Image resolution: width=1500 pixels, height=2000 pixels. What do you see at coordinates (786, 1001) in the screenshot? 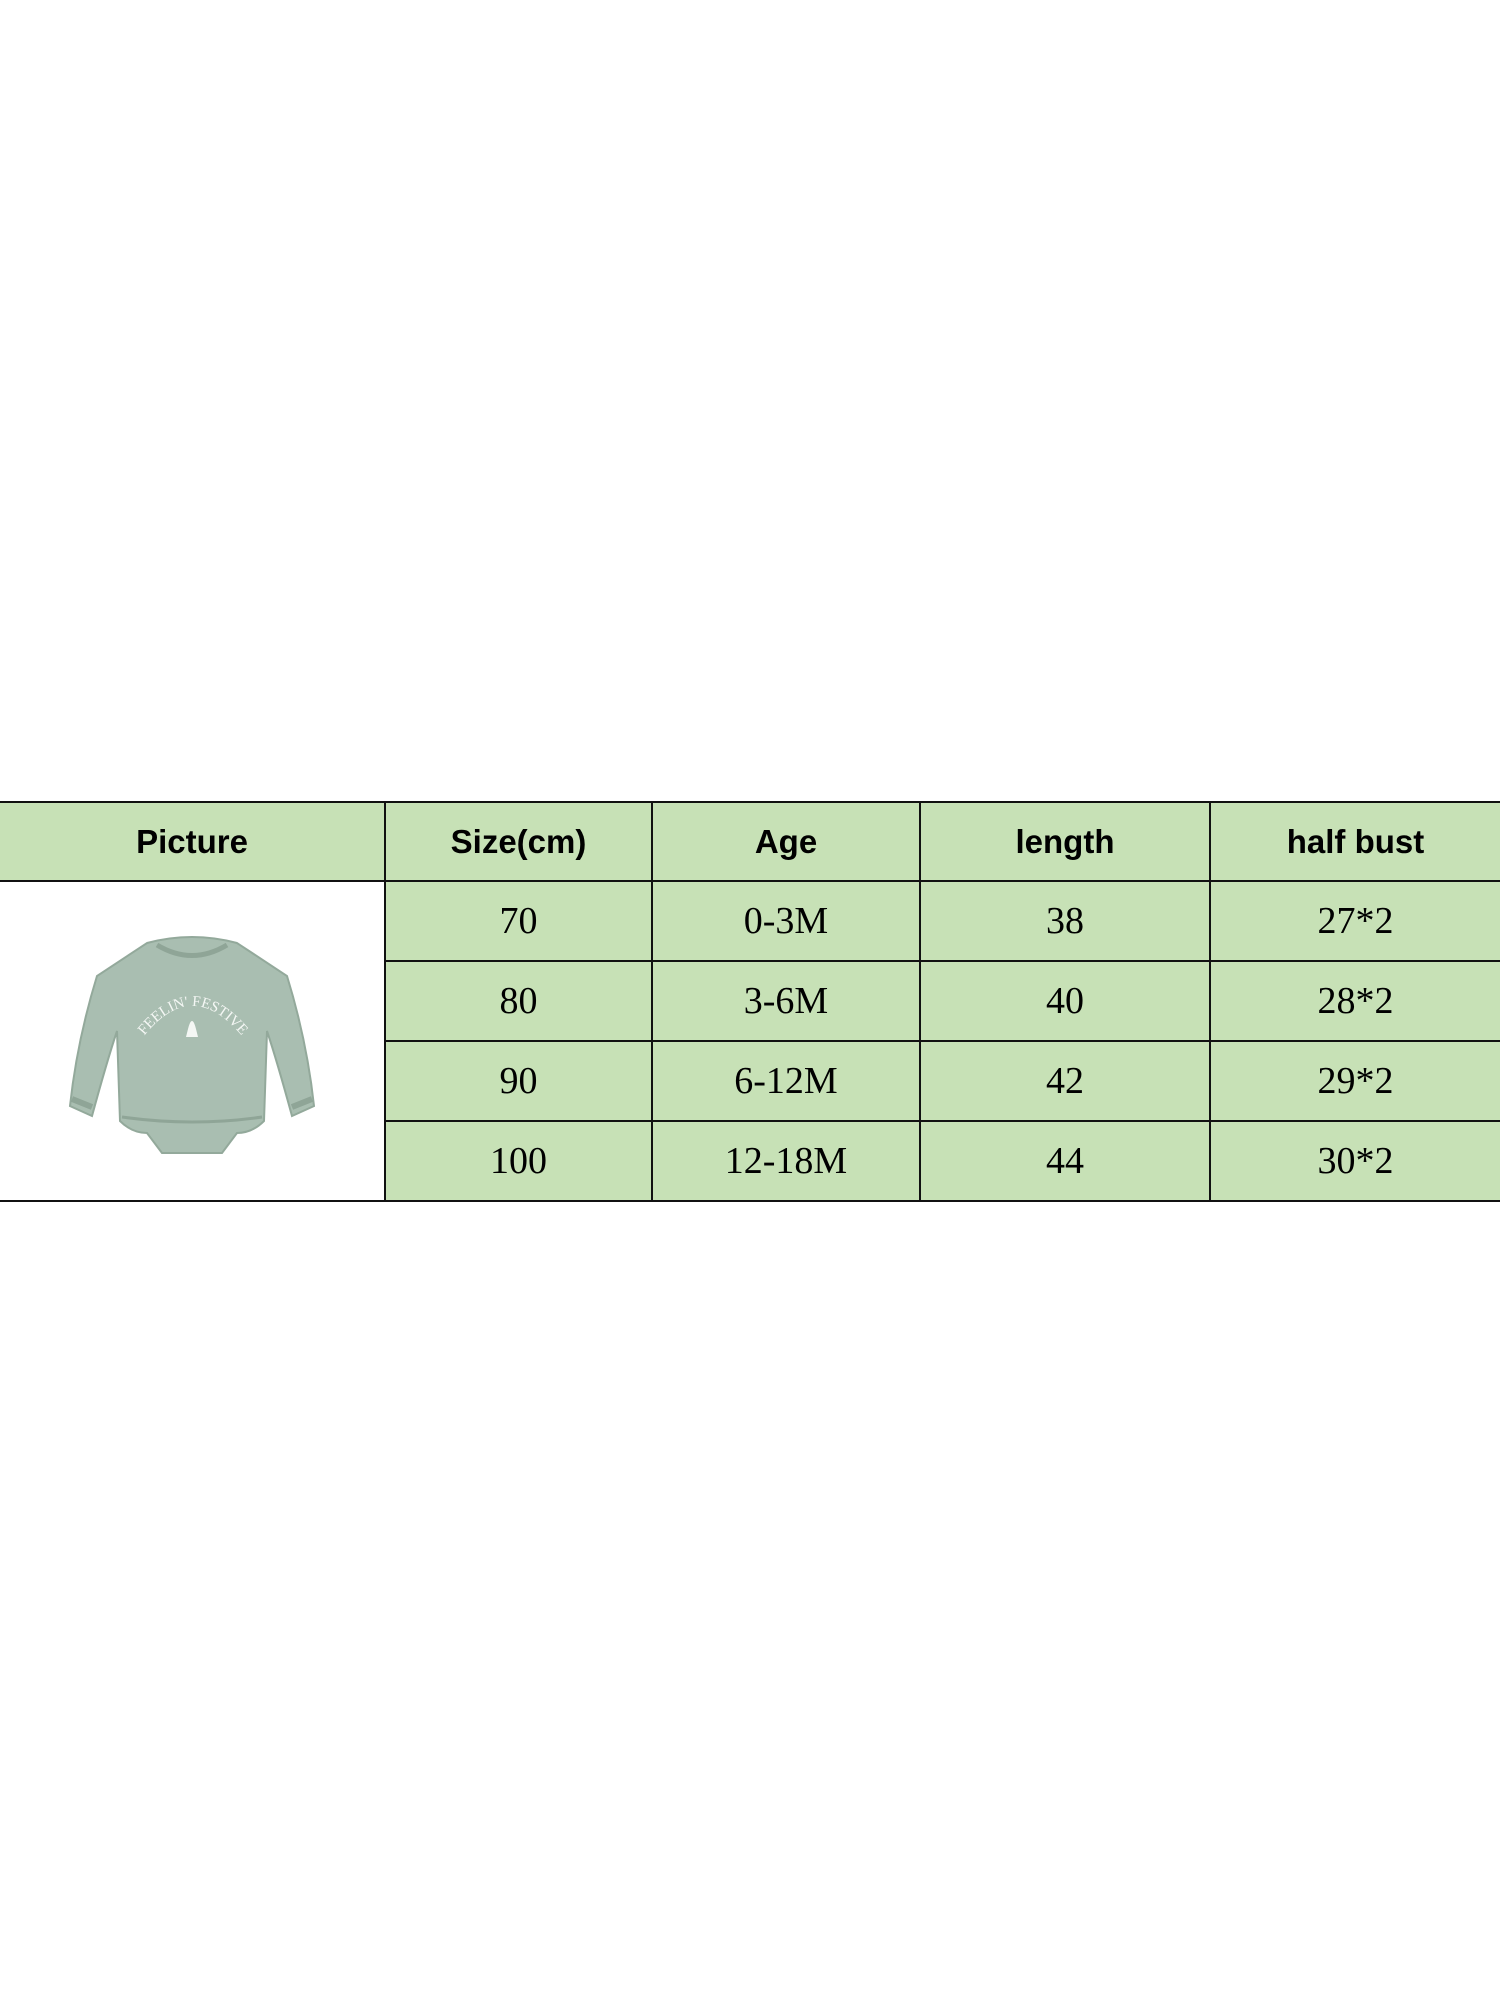
I see `cell-age: 3-6M` at bounding box center [786, 1001].